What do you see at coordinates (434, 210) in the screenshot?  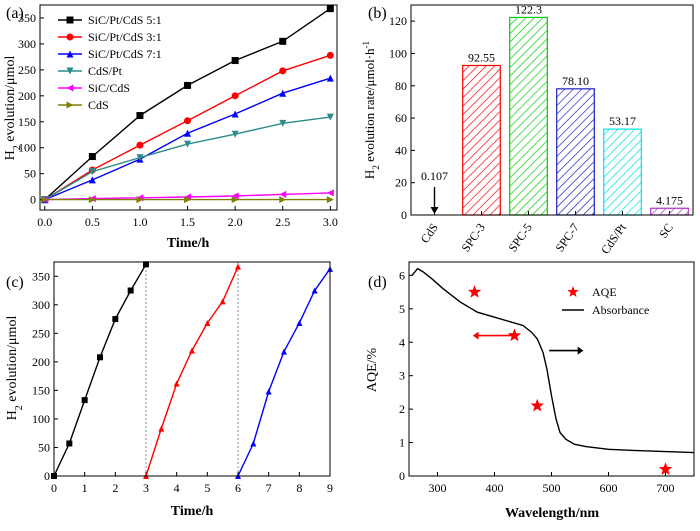 I see `down-arrow-icon` at bounding box center [434, 210].